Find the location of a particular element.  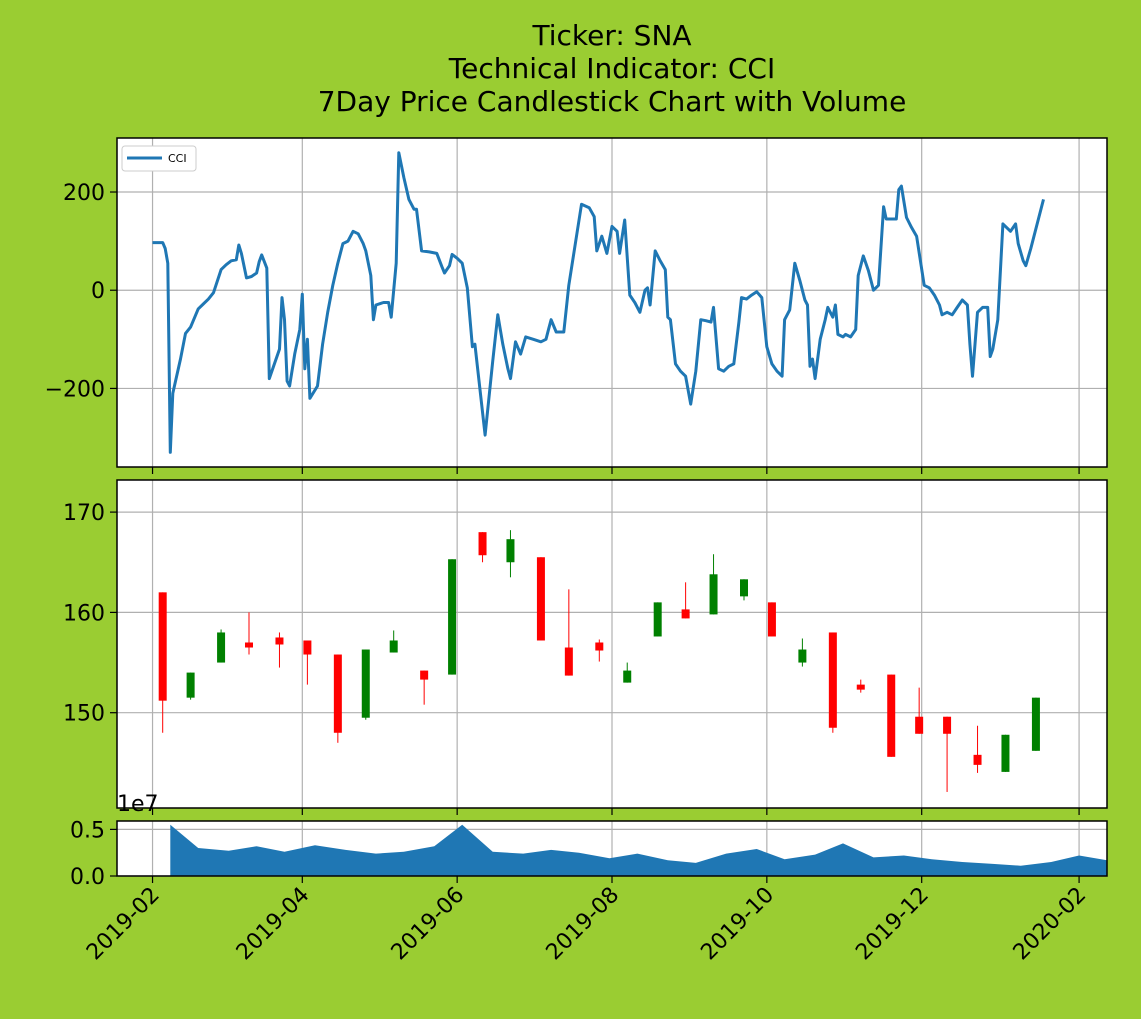

title-line-2: Technical Indicator: CCI is located at coordinates (611, 68).